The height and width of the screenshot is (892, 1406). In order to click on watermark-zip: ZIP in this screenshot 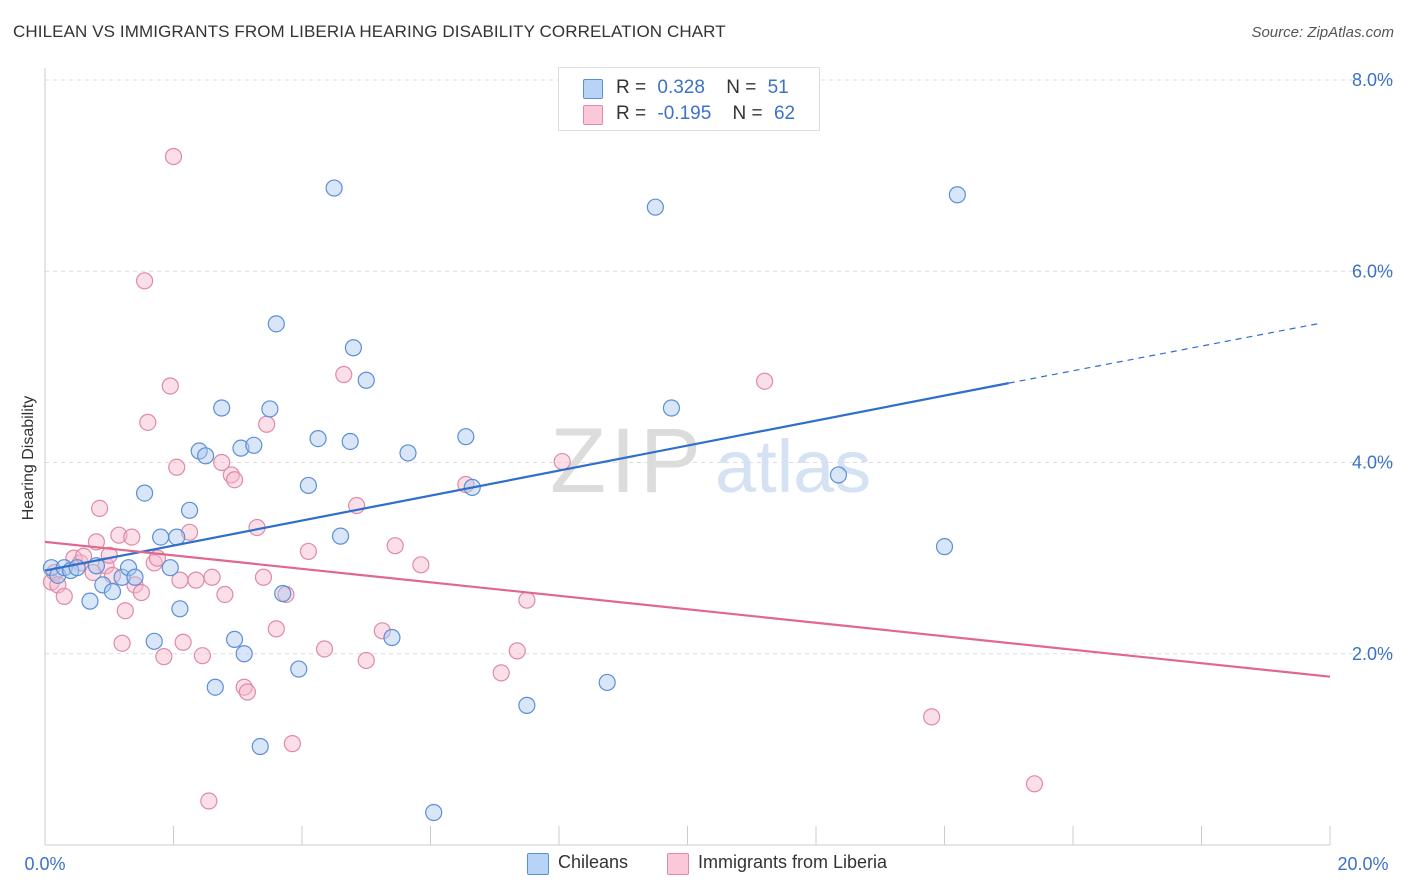, I will do `click(627, 461)`.